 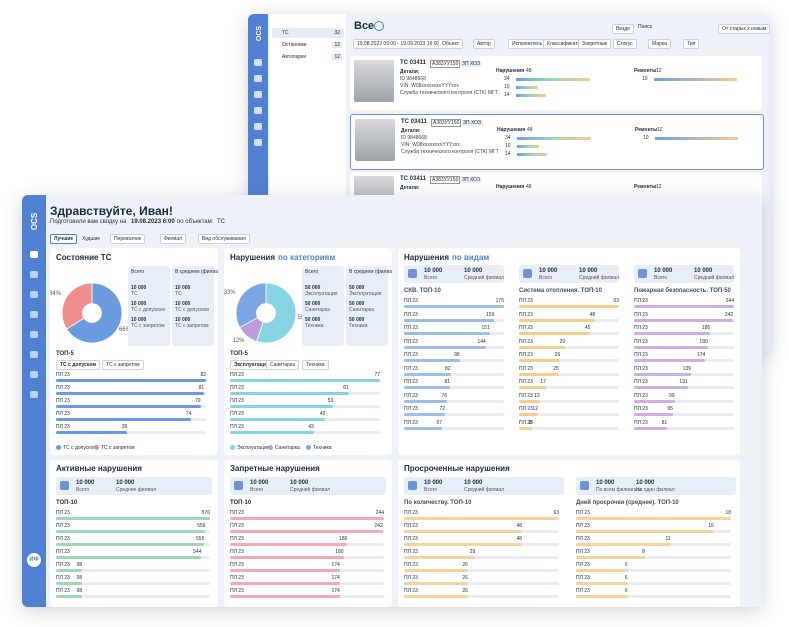 I want to click on search-input: Поиск, so click(x=645, y=27).